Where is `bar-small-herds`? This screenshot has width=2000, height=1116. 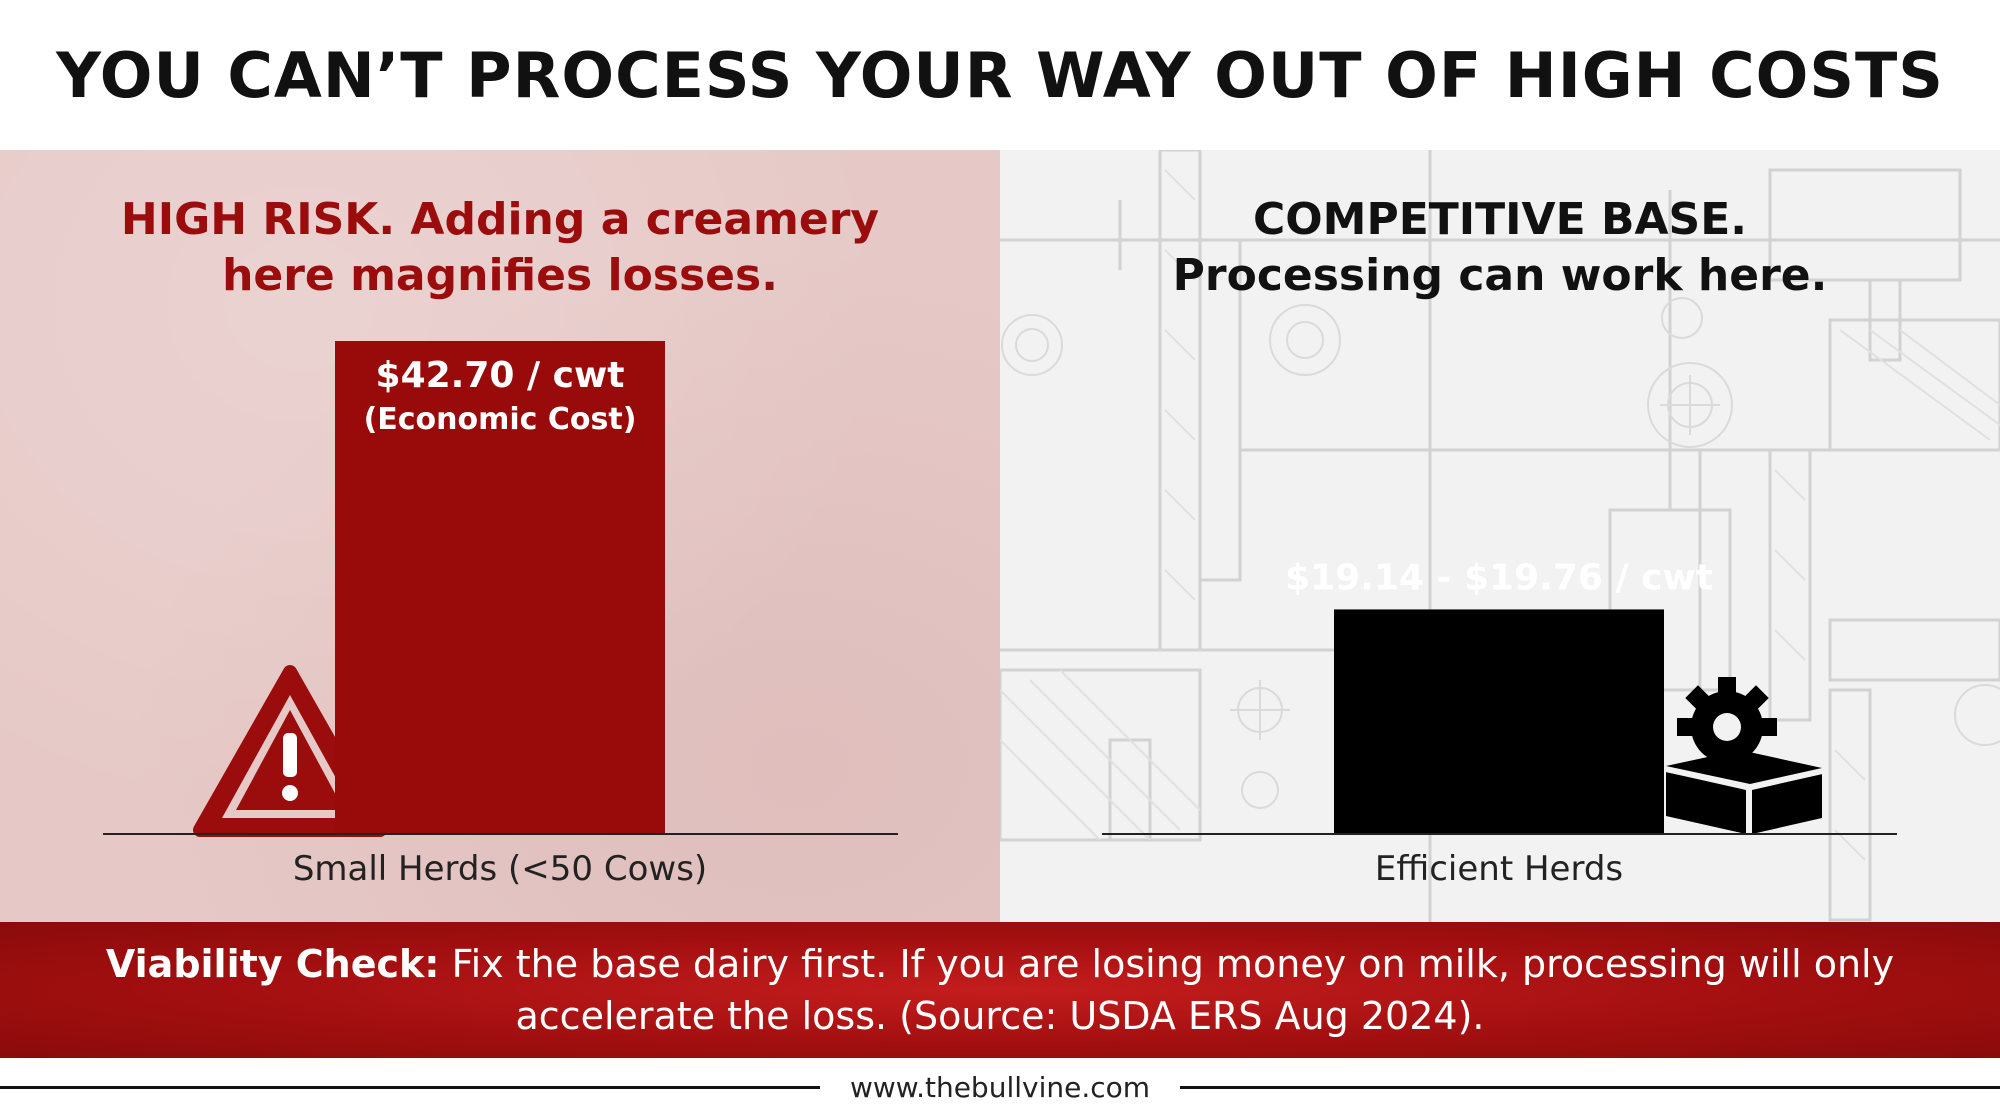
bar-small-herds is located at coordinates (500, 587).